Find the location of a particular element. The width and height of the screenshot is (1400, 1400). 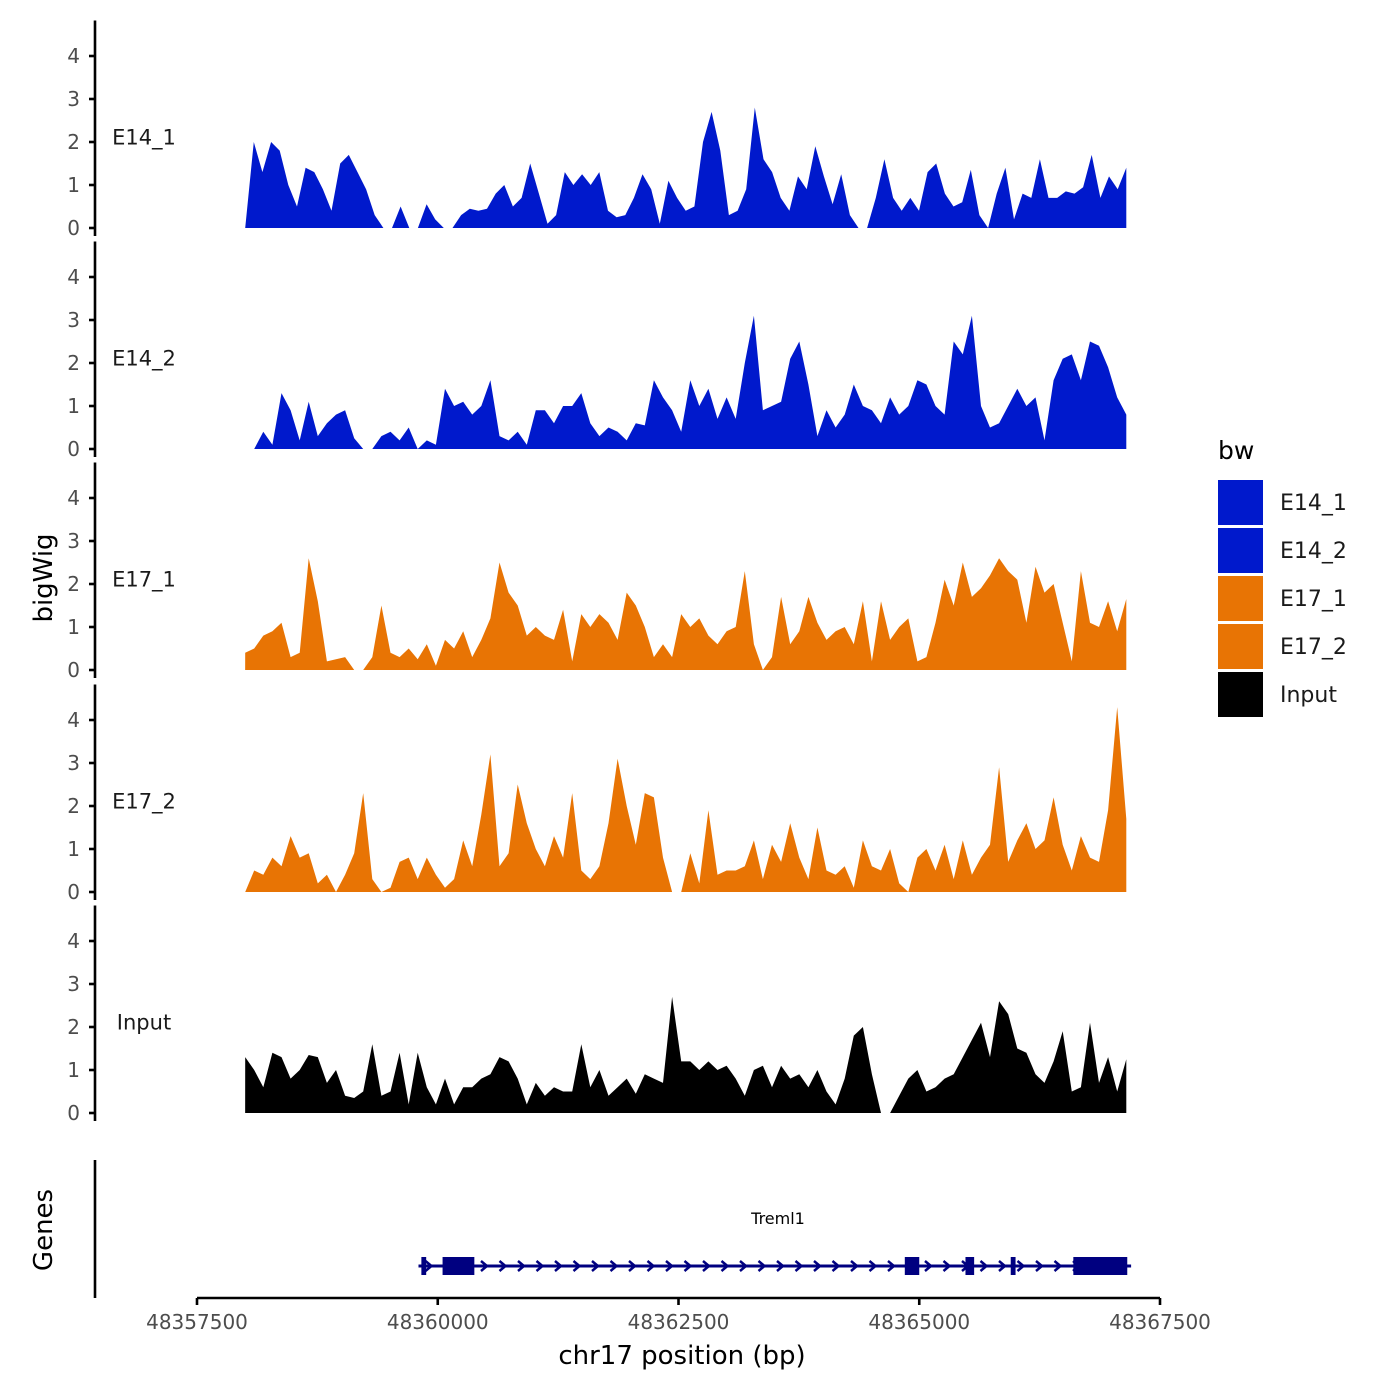

track-label: Input is located at coordinates (144, 1023).